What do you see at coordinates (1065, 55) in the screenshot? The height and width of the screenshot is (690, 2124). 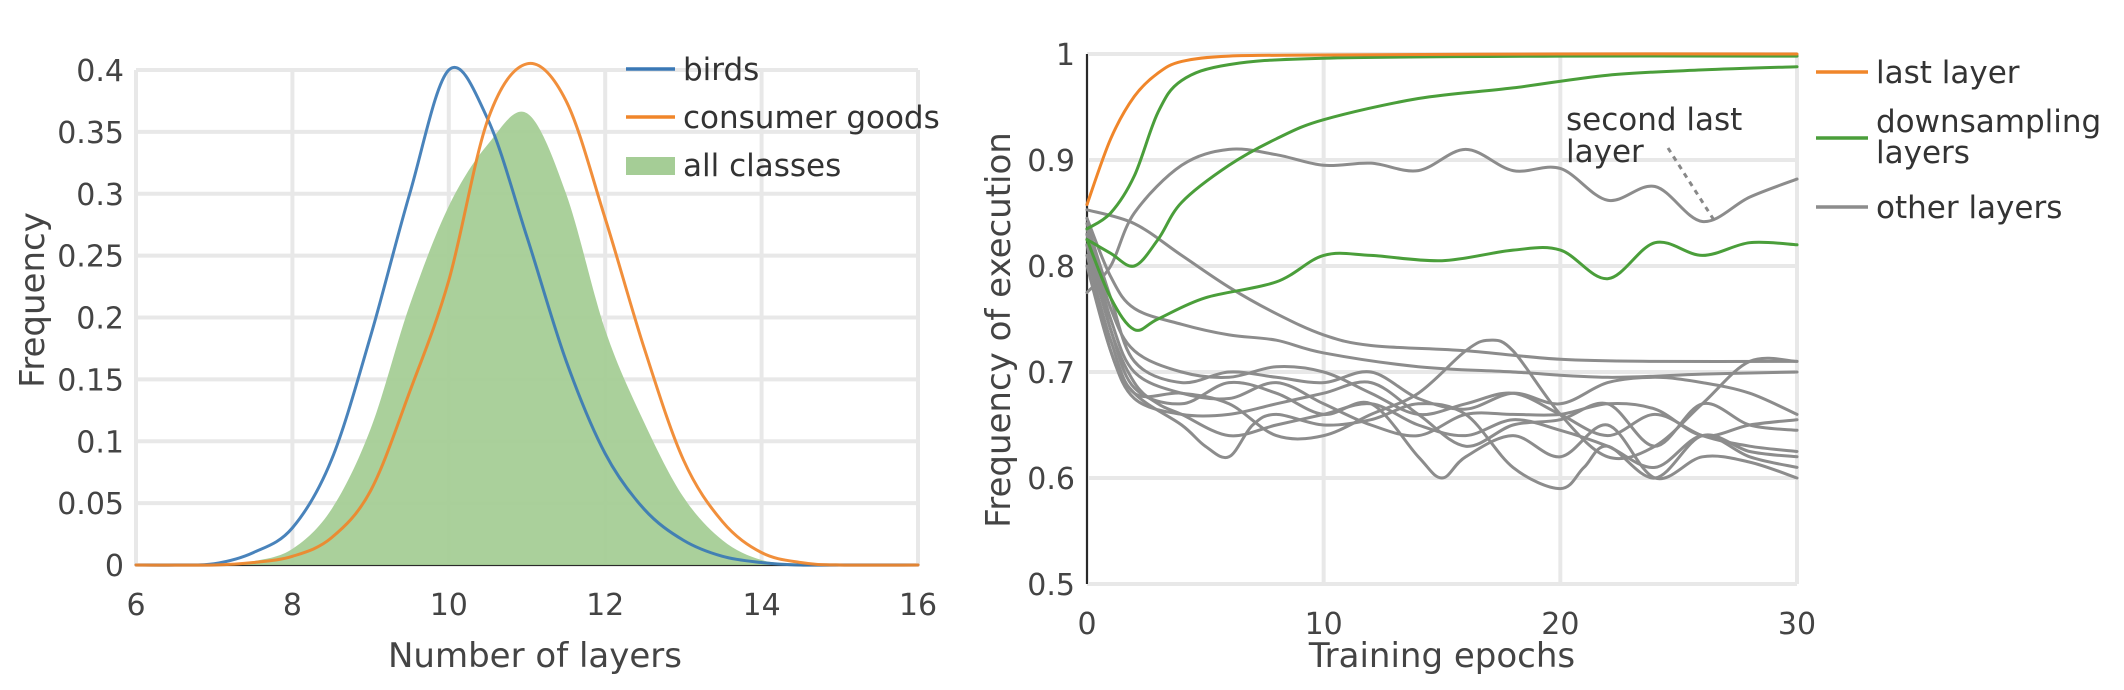 I see `y-tick-label: 1` at bounding box center [1065, 55].